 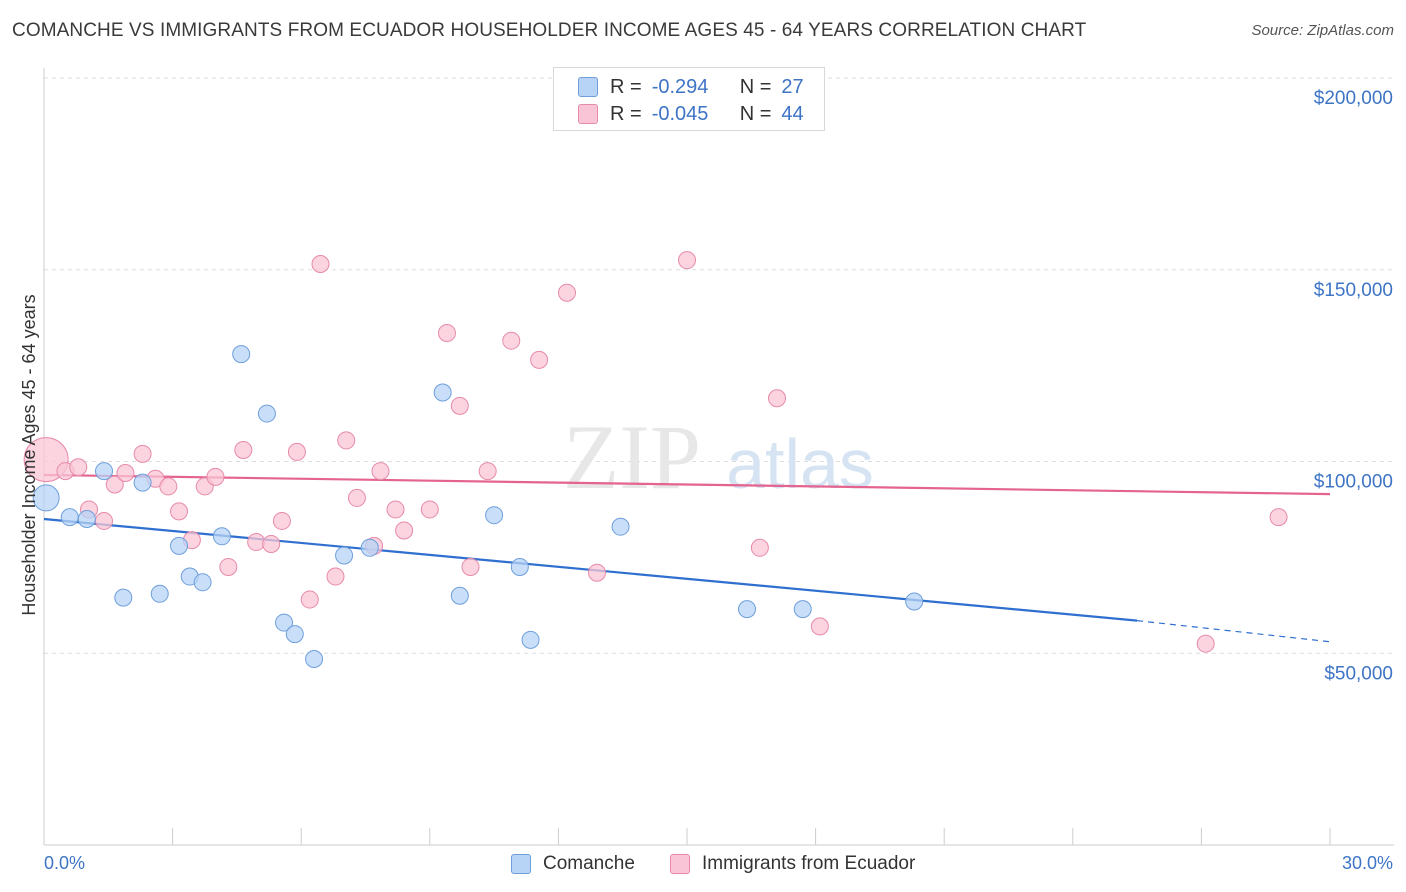 I want to click on stats-legend: R = -0.294 N = 27 R = -0.045 N = 44, so click(x=689, y=99).